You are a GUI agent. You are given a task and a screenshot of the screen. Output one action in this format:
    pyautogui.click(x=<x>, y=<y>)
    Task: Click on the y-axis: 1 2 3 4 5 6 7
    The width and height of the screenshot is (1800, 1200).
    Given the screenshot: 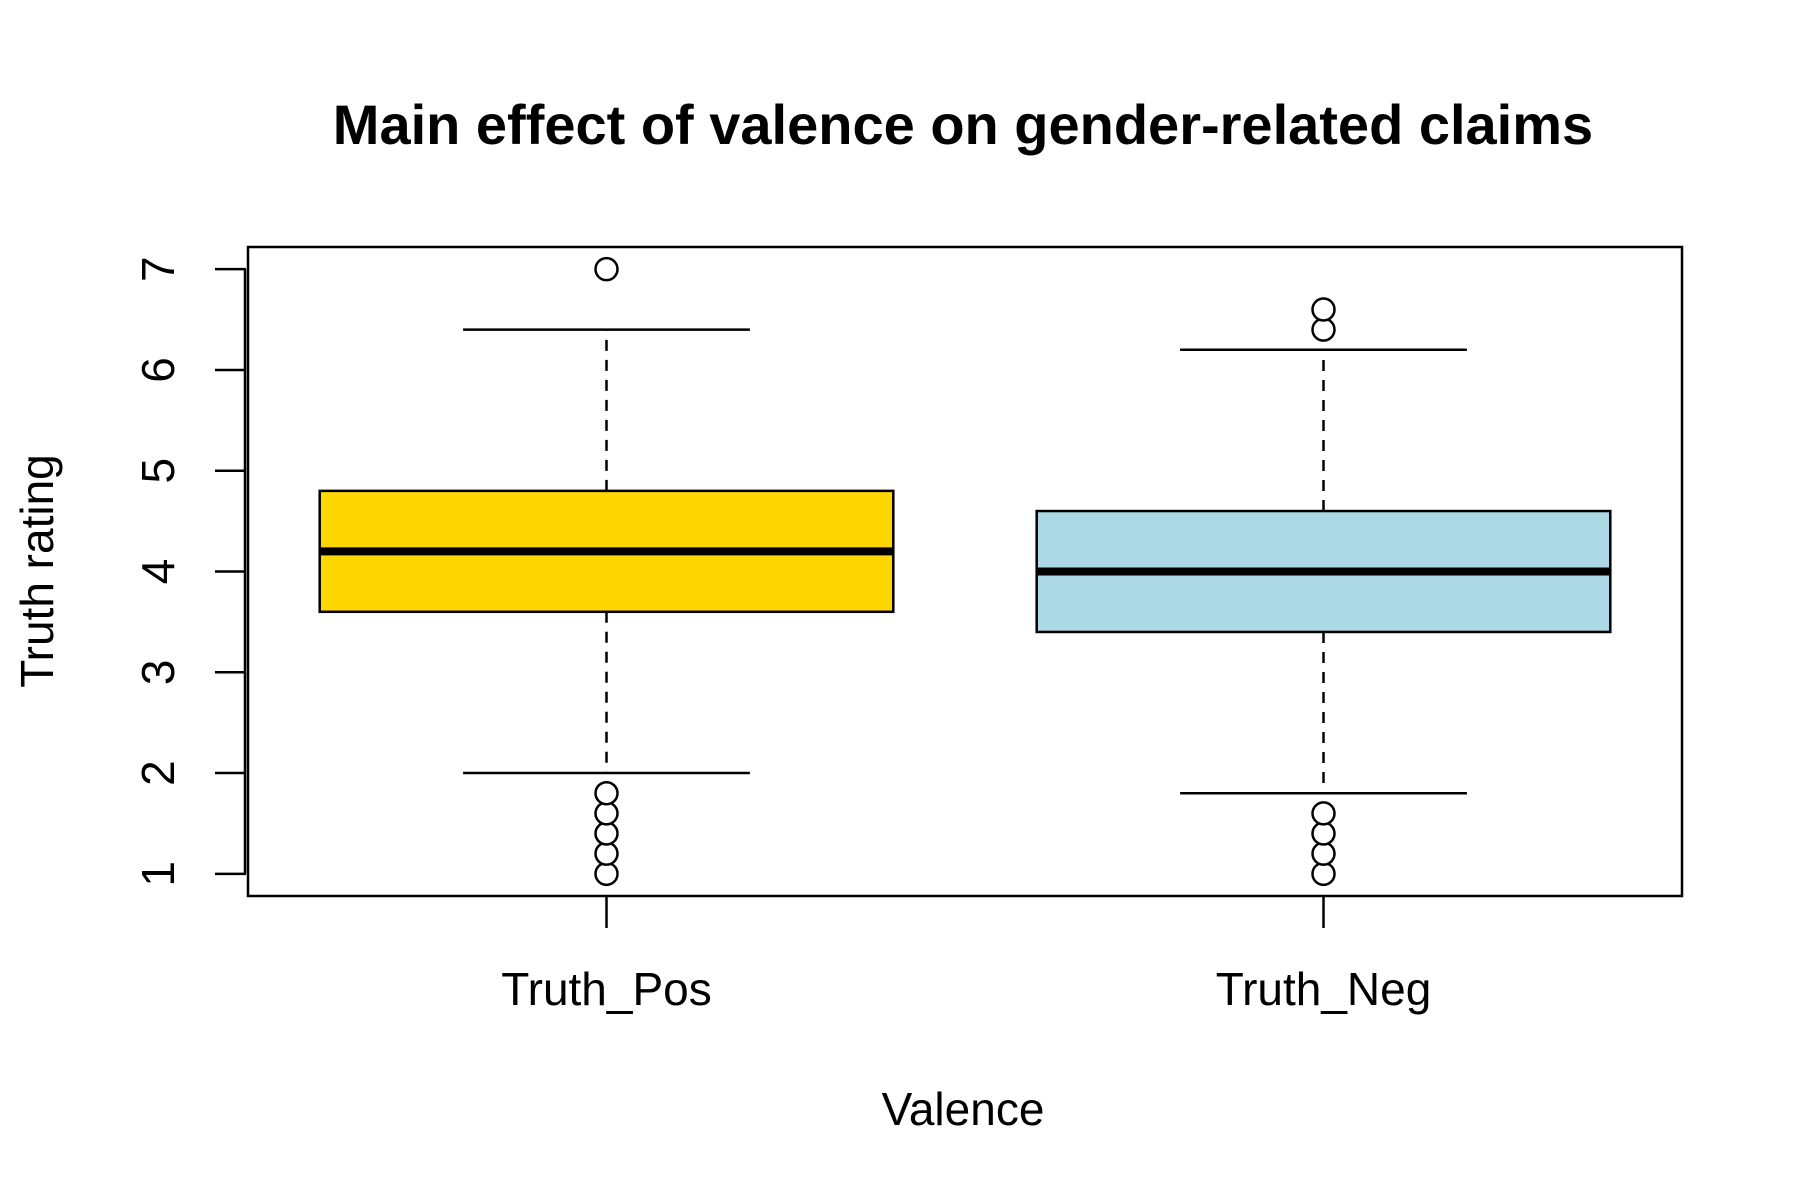 What is the action you would take?
    pyautogui.click(x=189, y=571)
    